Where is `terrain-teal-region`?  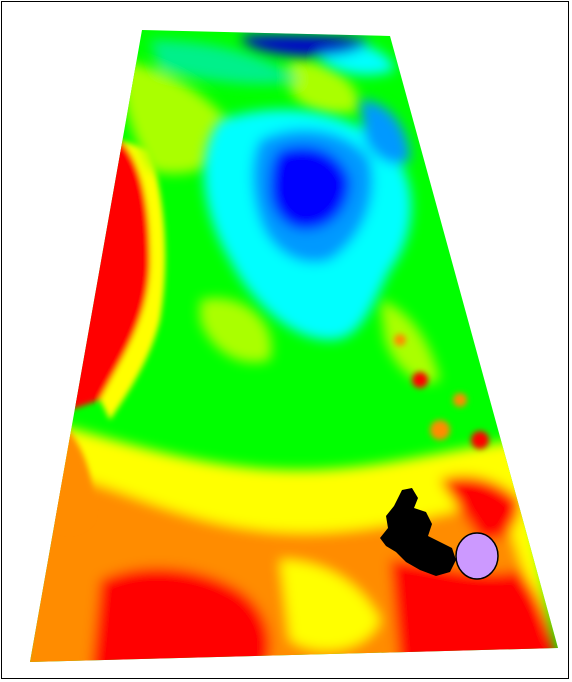 terrain-teal-region is located at coordinates (225, 62).